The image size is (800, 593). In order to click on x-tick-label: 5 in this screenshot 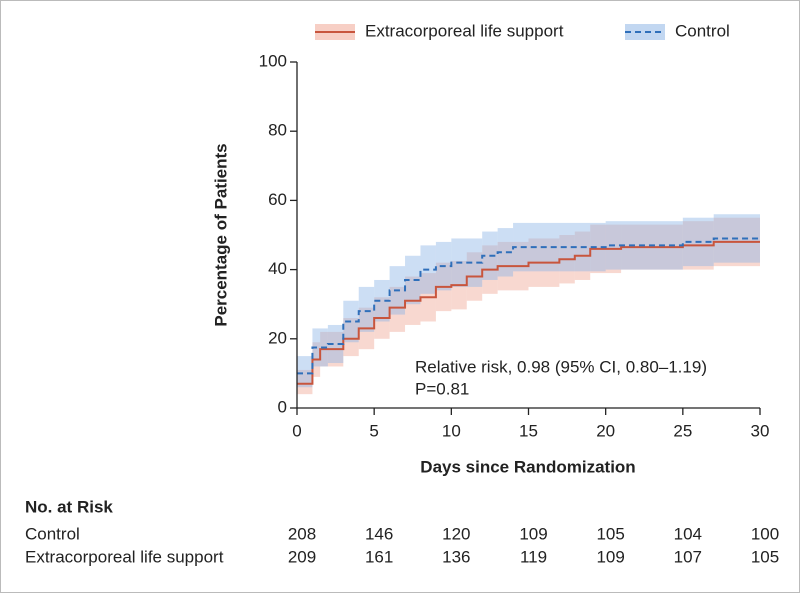, I will do `click(373, 430)`.